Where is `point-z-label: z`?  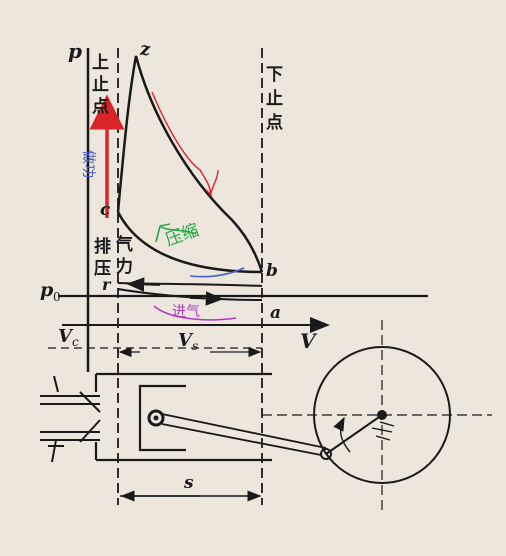
point-z-label: z is located at coordinates (145, 49).